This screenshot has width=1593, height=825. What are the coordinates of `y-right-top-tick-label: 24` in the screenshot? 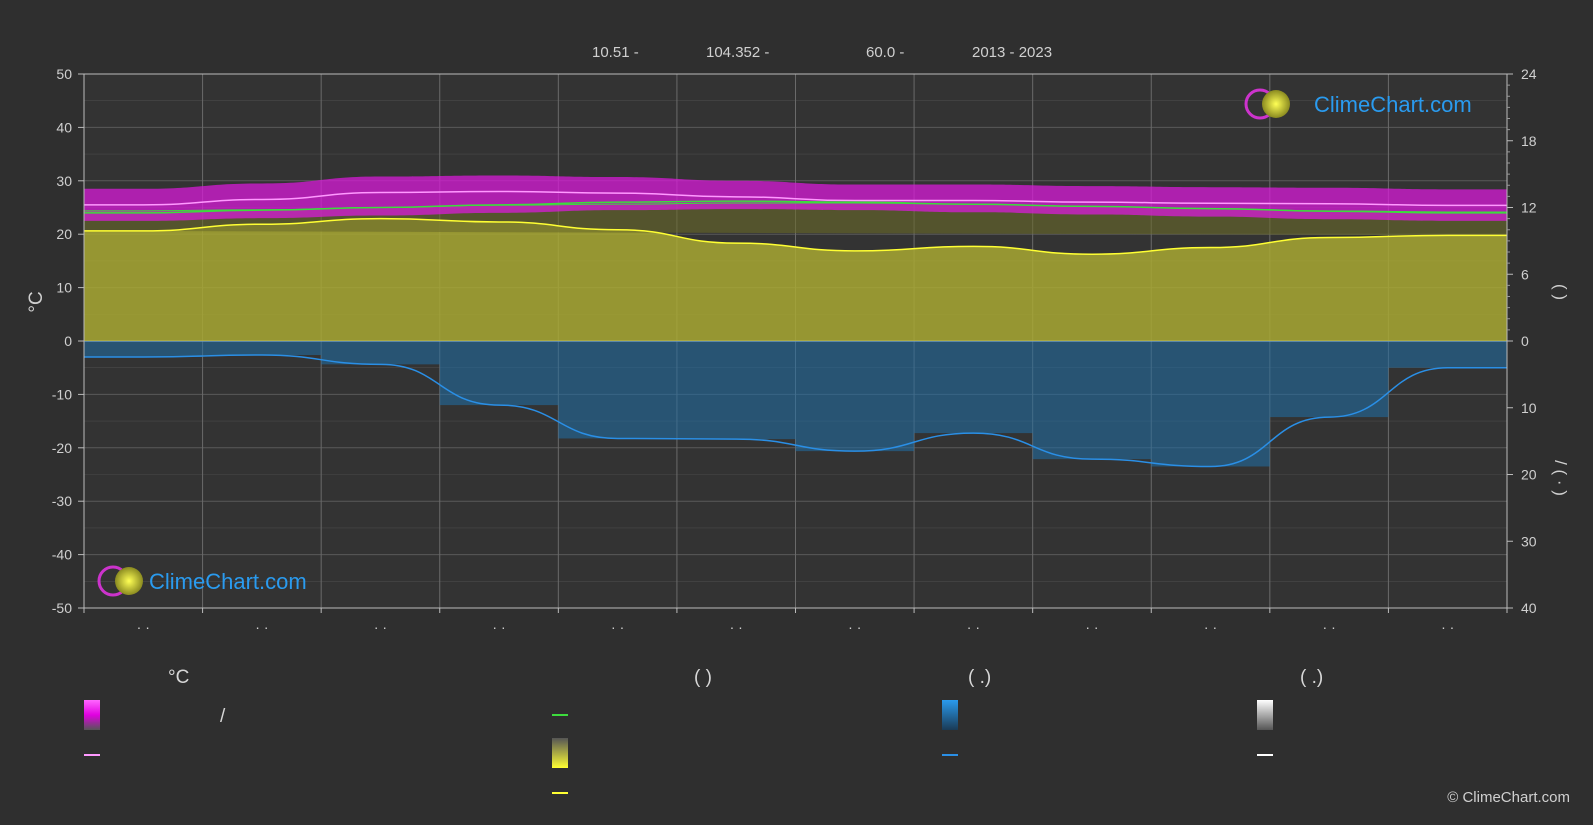 It's located at (1529, 74).